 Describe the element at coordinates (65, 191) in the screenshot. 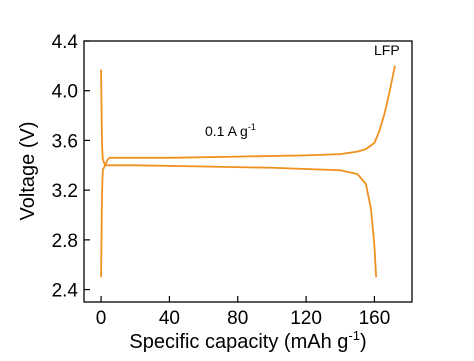

I see `y-tick-label: 3.2` at that location.